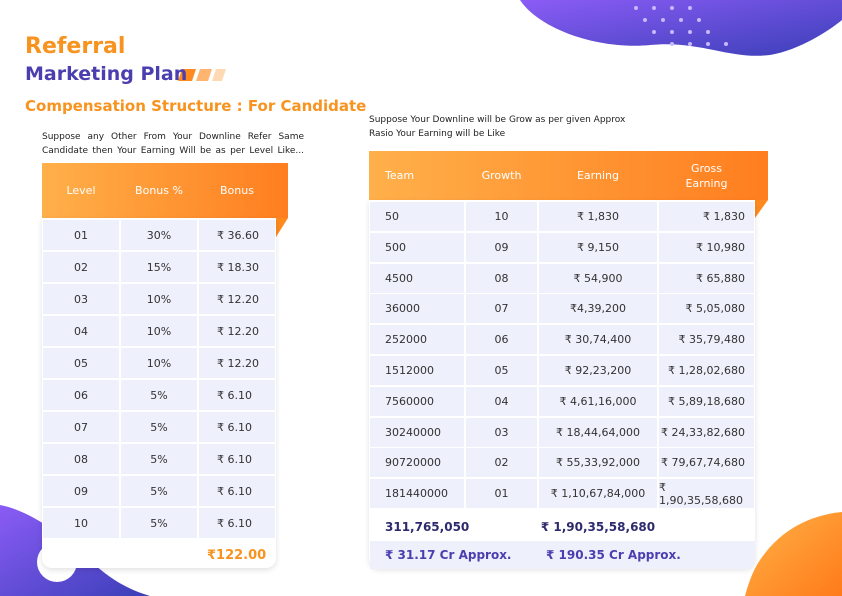 The image size is (842, 596). I want to click on table-cell: 1512000, so click(417, 370).